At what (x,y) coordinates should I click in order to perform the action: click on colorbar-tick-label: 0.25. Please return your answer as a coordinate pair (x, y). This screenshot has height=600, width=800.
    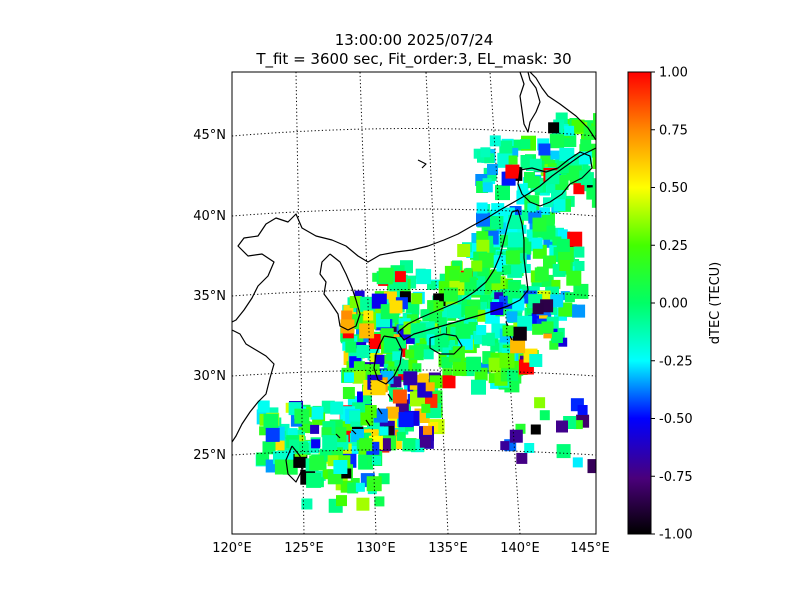
    Looking at the image, I should click on (673, 246).